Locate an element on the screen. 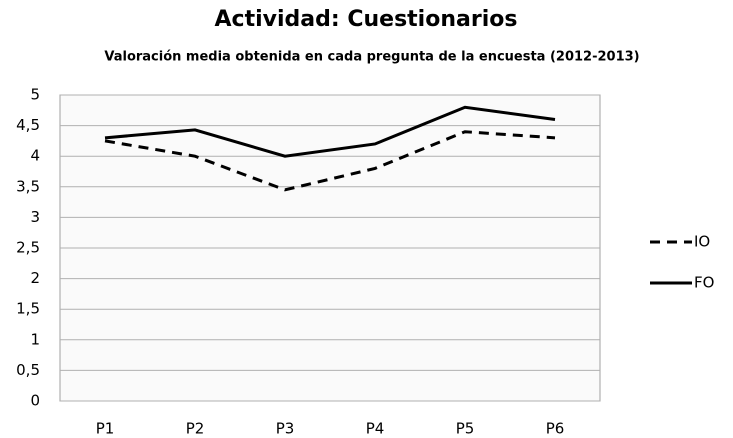 This screenshot has width=733, height=438. y-tick-label: 4 is located at coordinates (35, 156).